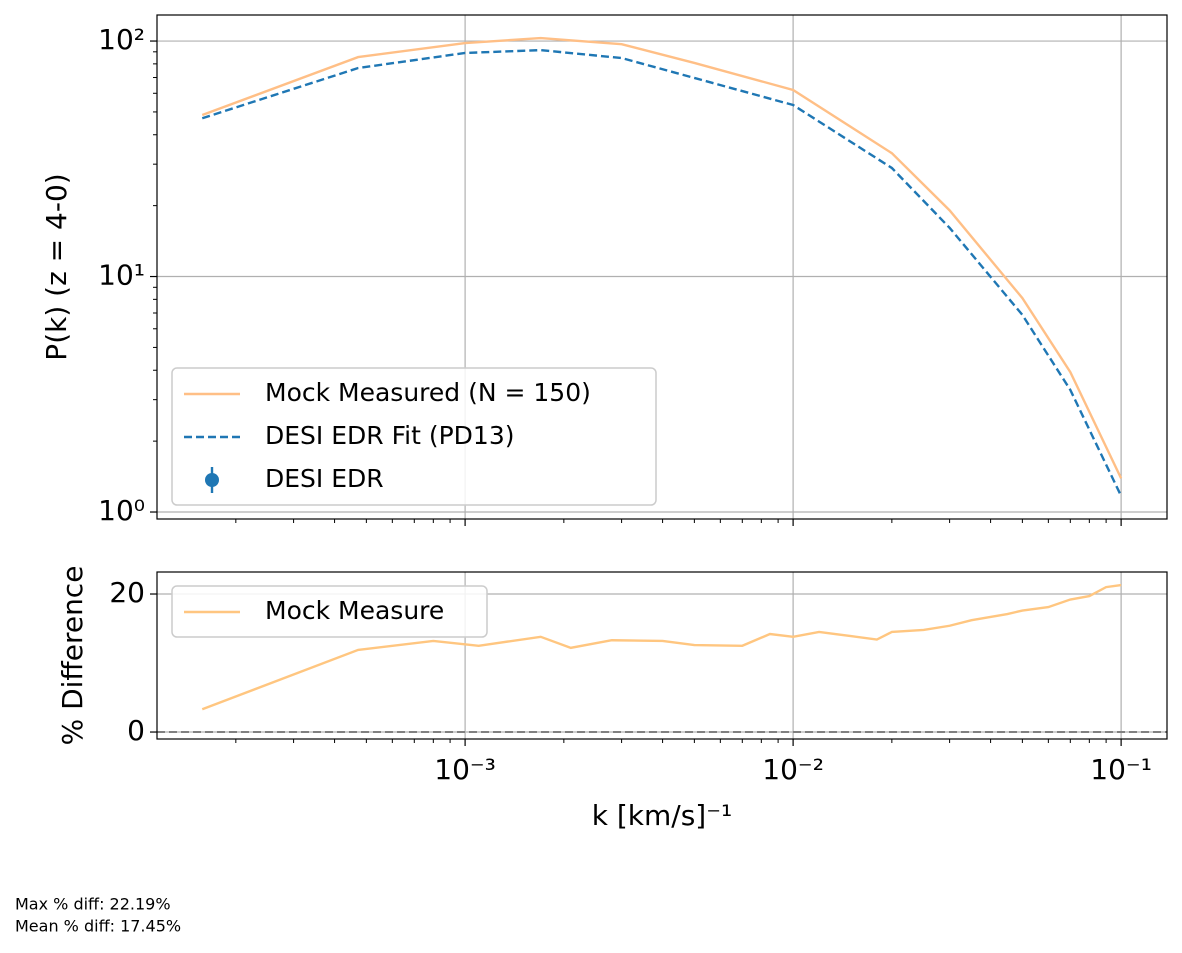 Image resolution: width=1182 pixels, height=953 pixels. I want to click on y-tick-label: 10², so click(121, 39).